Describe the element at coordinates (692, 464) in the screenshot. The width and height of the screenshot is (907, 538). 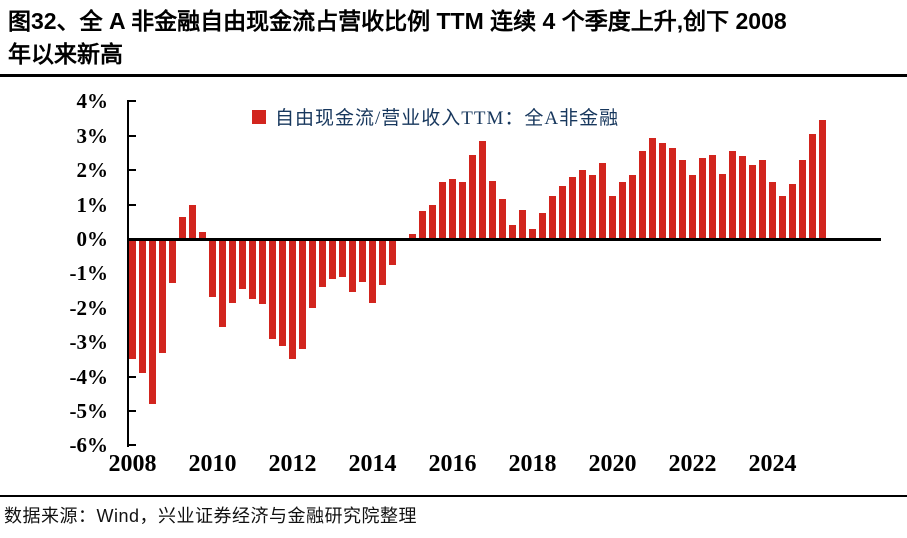
I see `x-tick-label-2022: 2022` at that location.